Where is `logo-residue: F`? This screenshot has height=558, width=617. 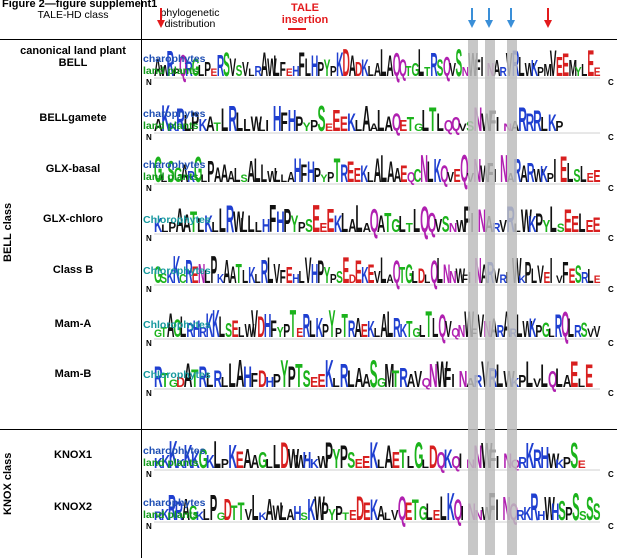 logo-residue: F is located at coordinates (254, 381).